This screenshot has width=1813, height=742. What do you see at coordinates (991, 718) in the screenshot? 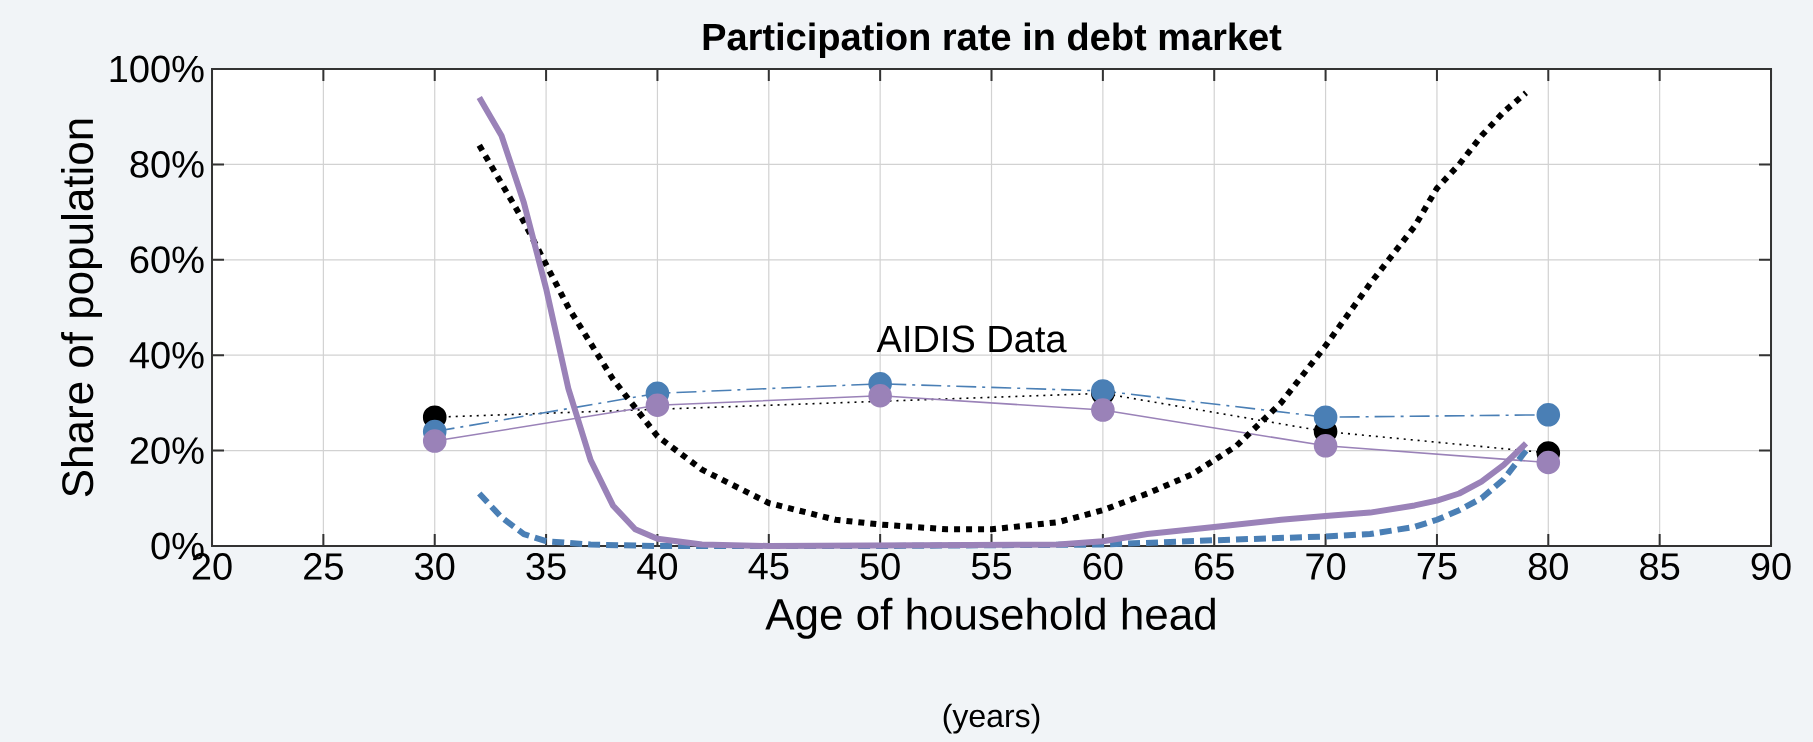
I see `text: (years)` at bounding box center [991, 718].